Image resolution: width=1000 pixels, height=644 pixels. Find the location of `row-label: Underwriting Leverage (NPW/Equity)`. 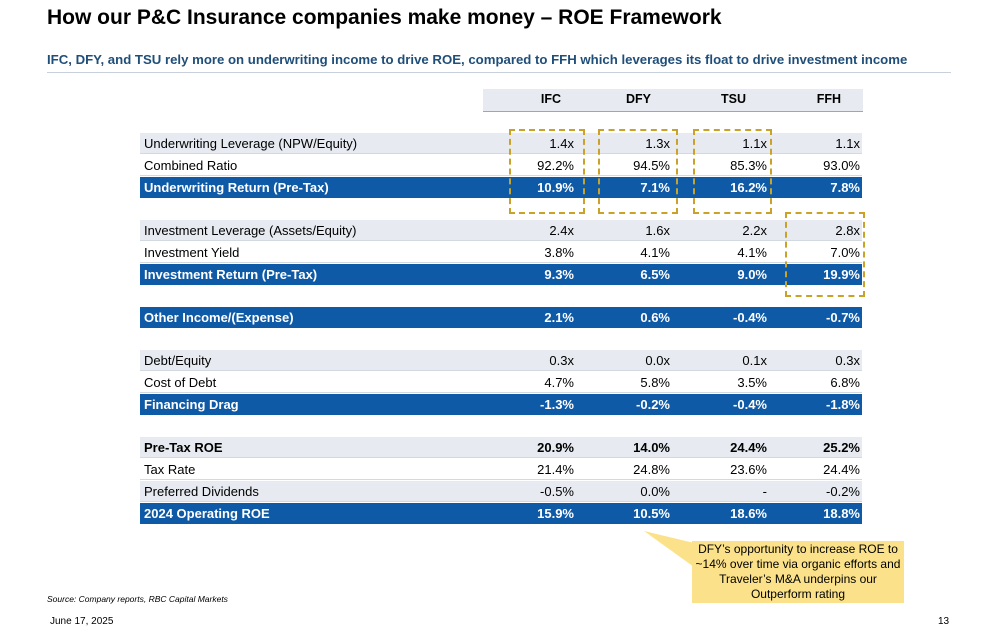

row-label: Underwriting Leverage (NPW/Equity) is located at coordinates (251, 143).